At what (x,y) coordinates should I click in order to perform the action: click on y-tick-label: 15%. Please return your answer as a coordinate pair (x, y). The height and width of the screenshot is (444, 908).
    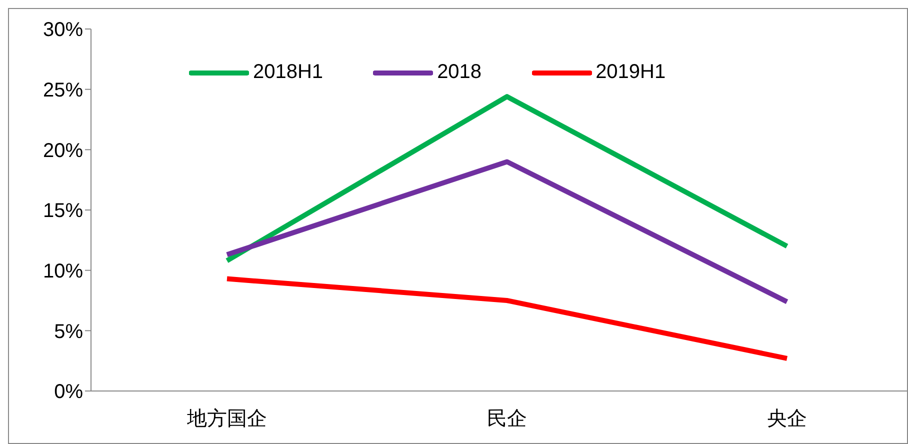
    Looking at the image, I should click on (63, 211).